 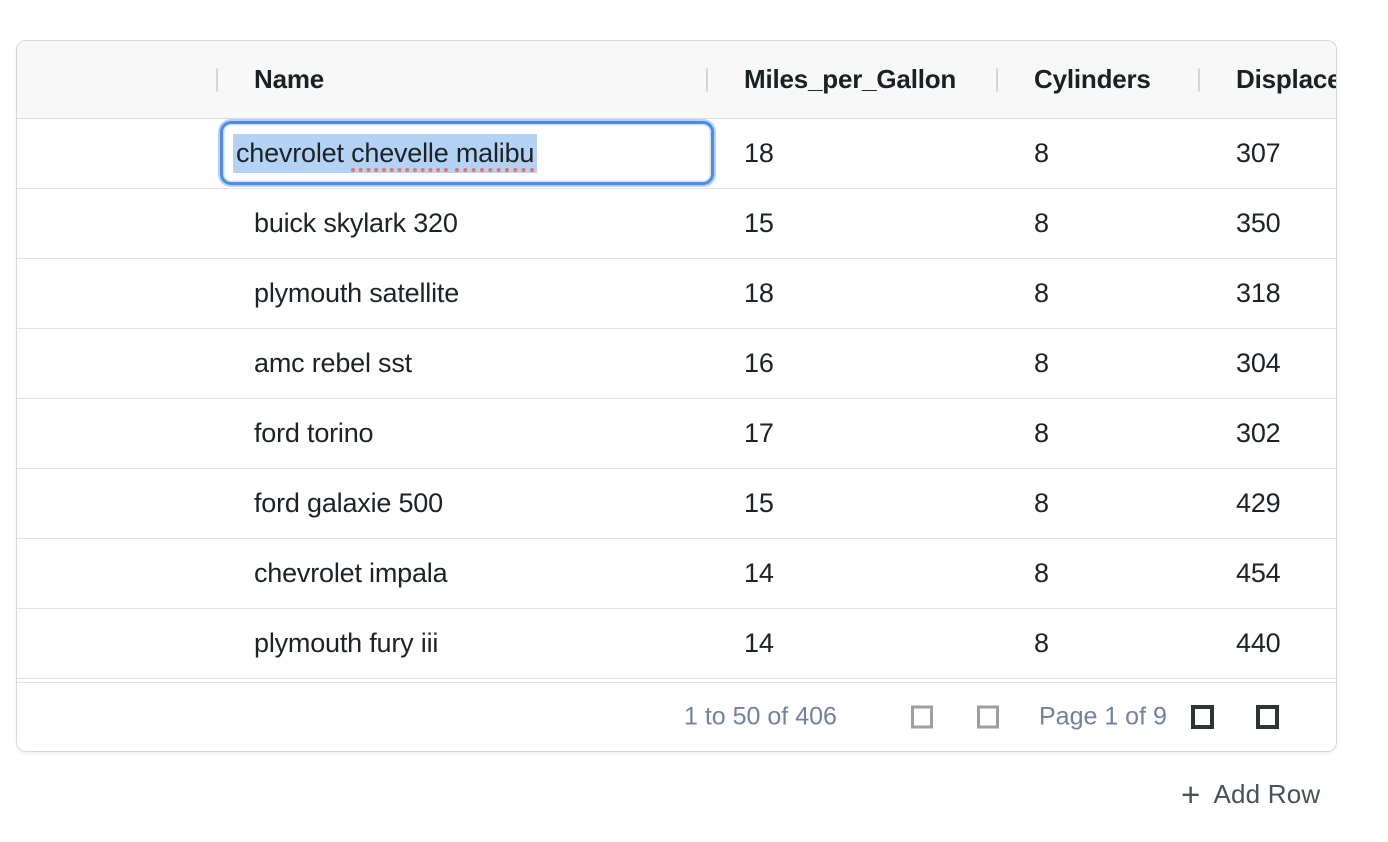 I want to click on table-row: amc rebel sst 16 8 304, so click(x=676, y=364).